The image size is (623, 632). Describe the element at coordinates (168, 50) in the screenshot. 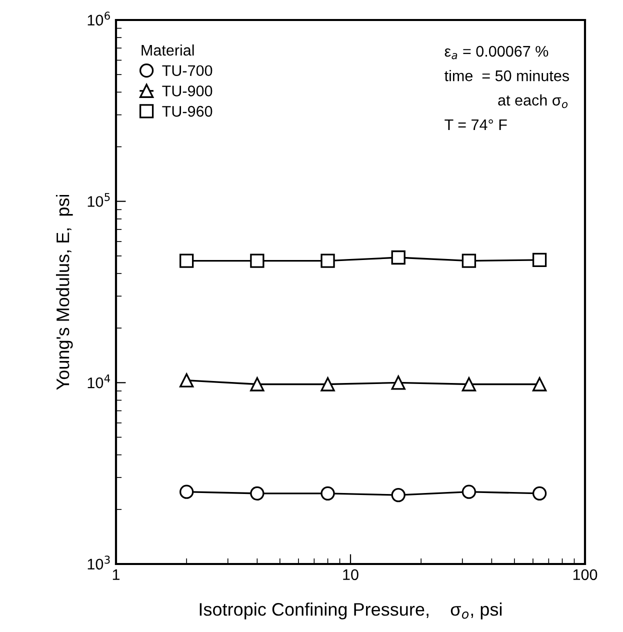

I see `legend-title: Material` at that location.